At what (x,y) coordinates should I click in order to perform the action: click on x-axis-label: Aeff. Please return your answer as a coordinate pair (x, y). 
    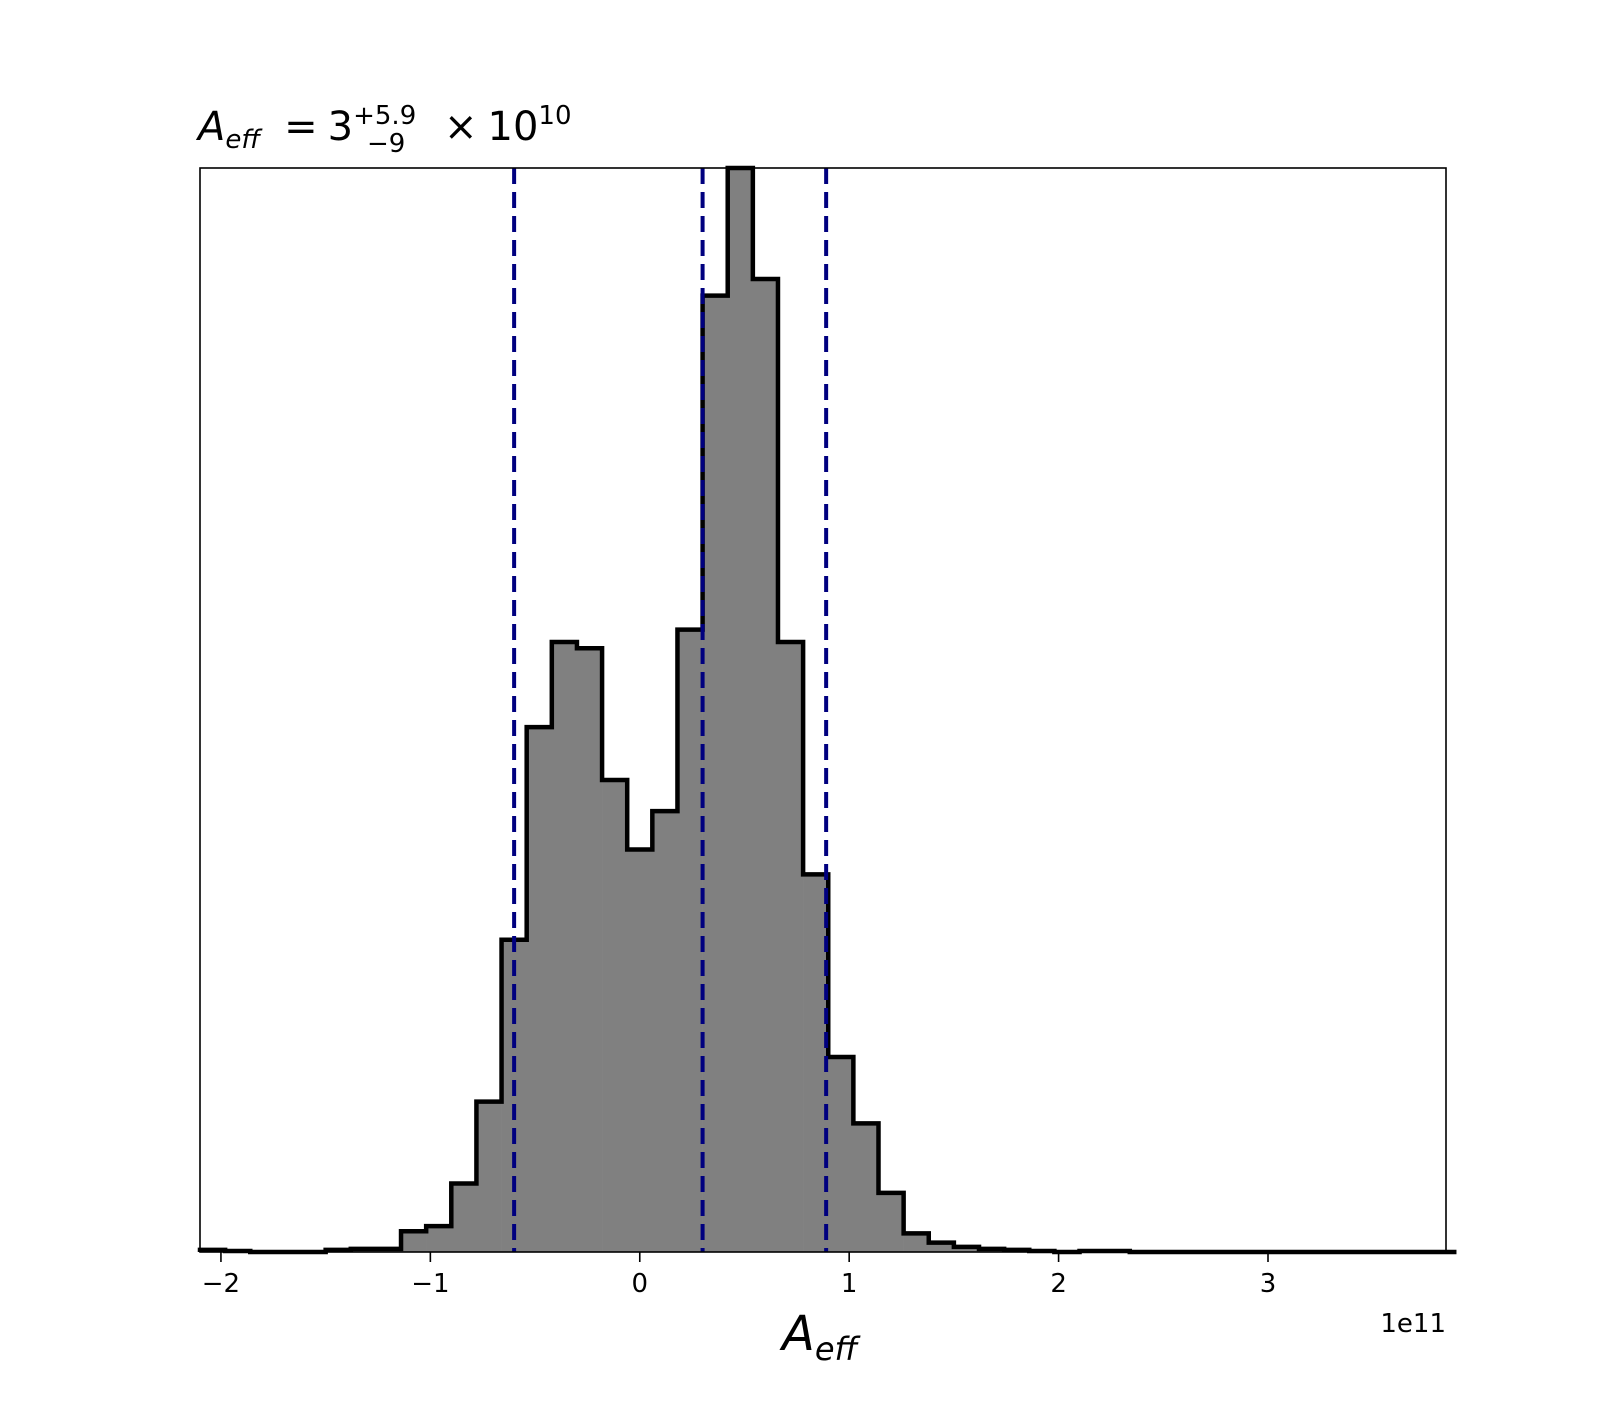
    Looking at the image, I should click on (820, 1337).